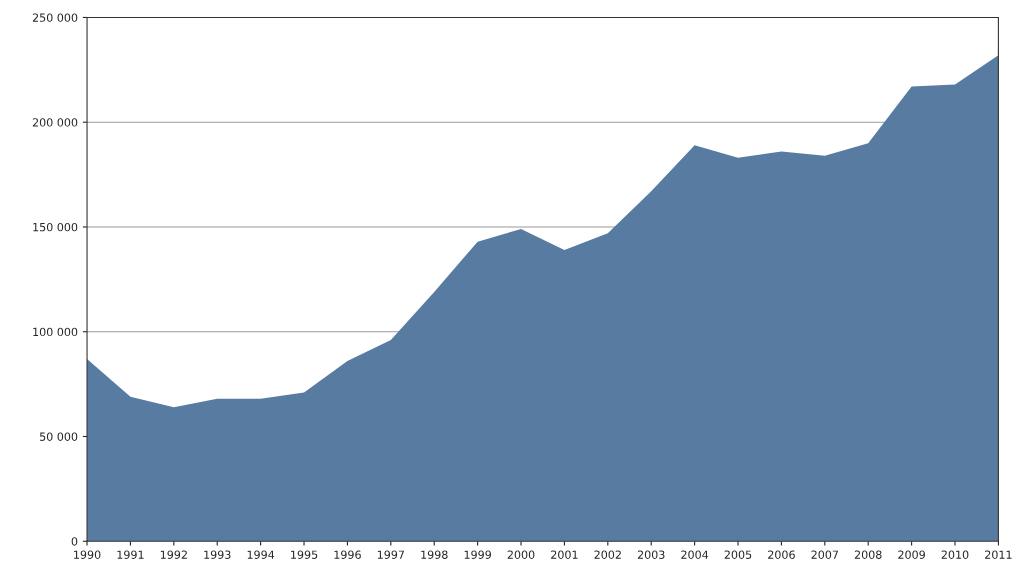 This screenshot has height=582, width=1024. What do you see at coordinates (738, 554) in the screenshot?
I see `x-tick-label: 2005` at bounding box center [738, 554].